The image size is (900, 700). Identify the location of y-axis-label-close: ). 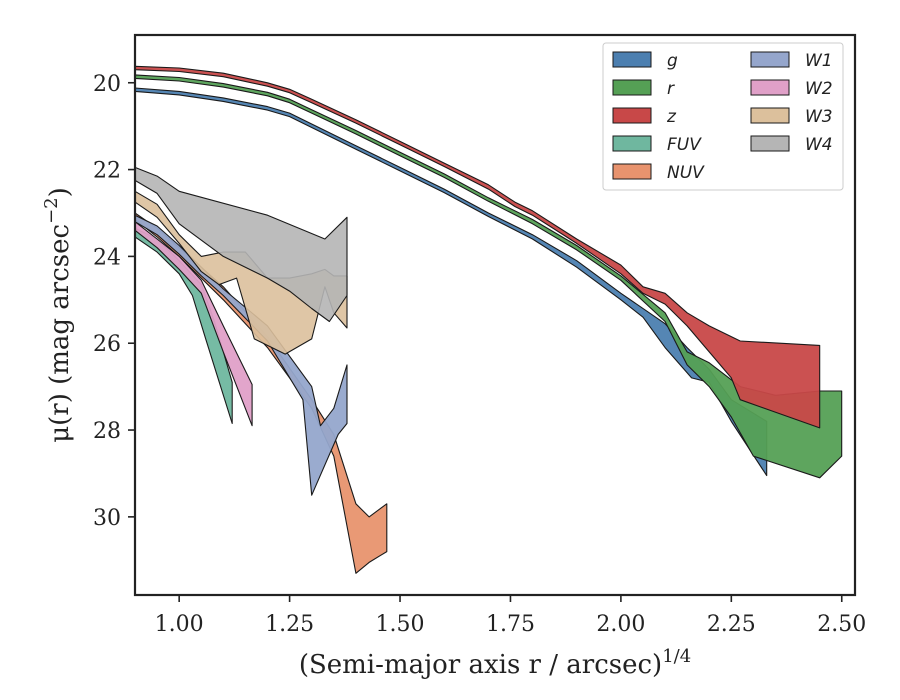
(60, 192).